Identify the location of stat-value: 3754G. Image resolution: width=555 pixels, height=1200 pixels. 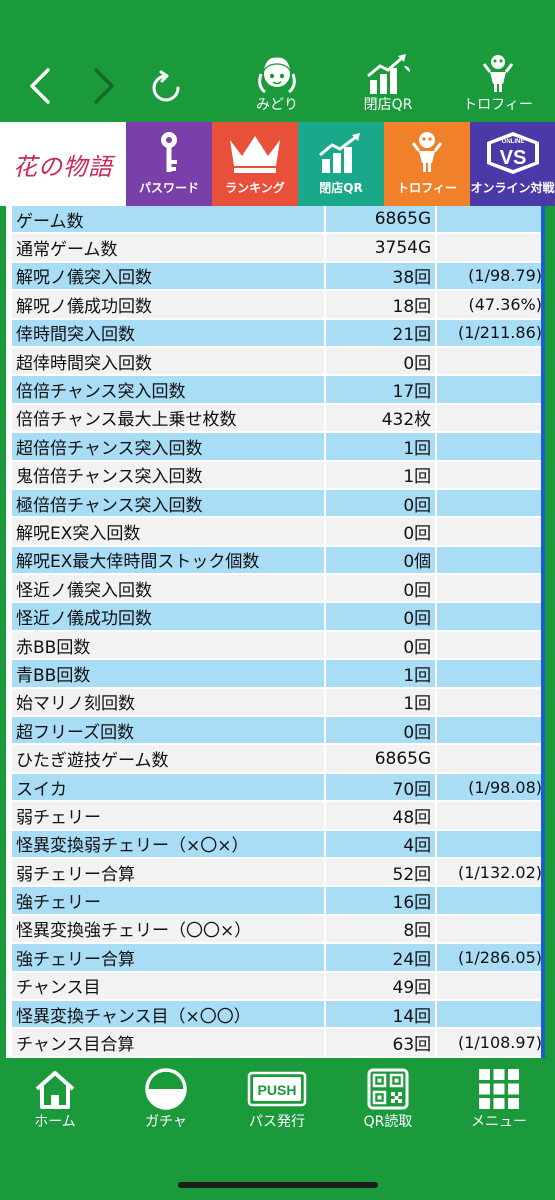
(382, 247).